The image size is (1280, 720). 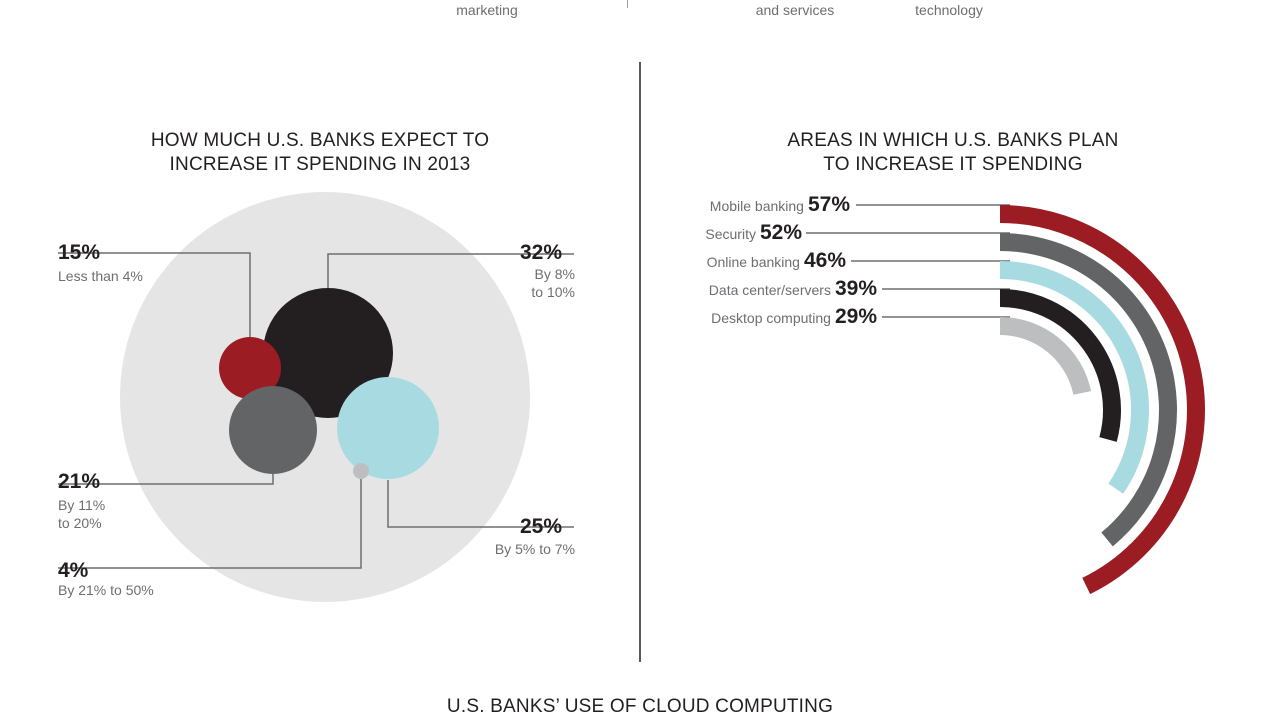 What do you see at coordinates (652, 233) in the screenshot?
I see `area-row-security: Security 52%` at bounding box center [652, 233].